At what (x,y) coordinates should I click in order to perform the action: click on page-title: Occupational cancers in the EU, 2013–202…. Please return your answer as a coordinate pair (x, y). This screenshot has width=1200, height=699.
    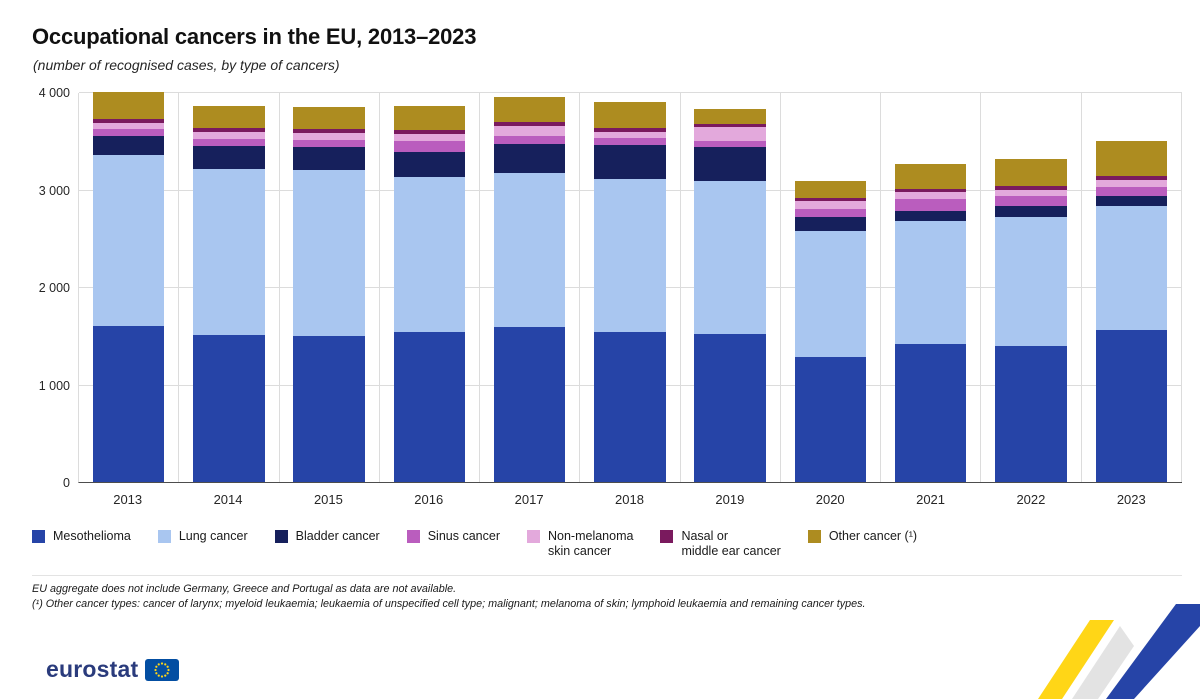
    Looking at the image, I should click on (254, 36).